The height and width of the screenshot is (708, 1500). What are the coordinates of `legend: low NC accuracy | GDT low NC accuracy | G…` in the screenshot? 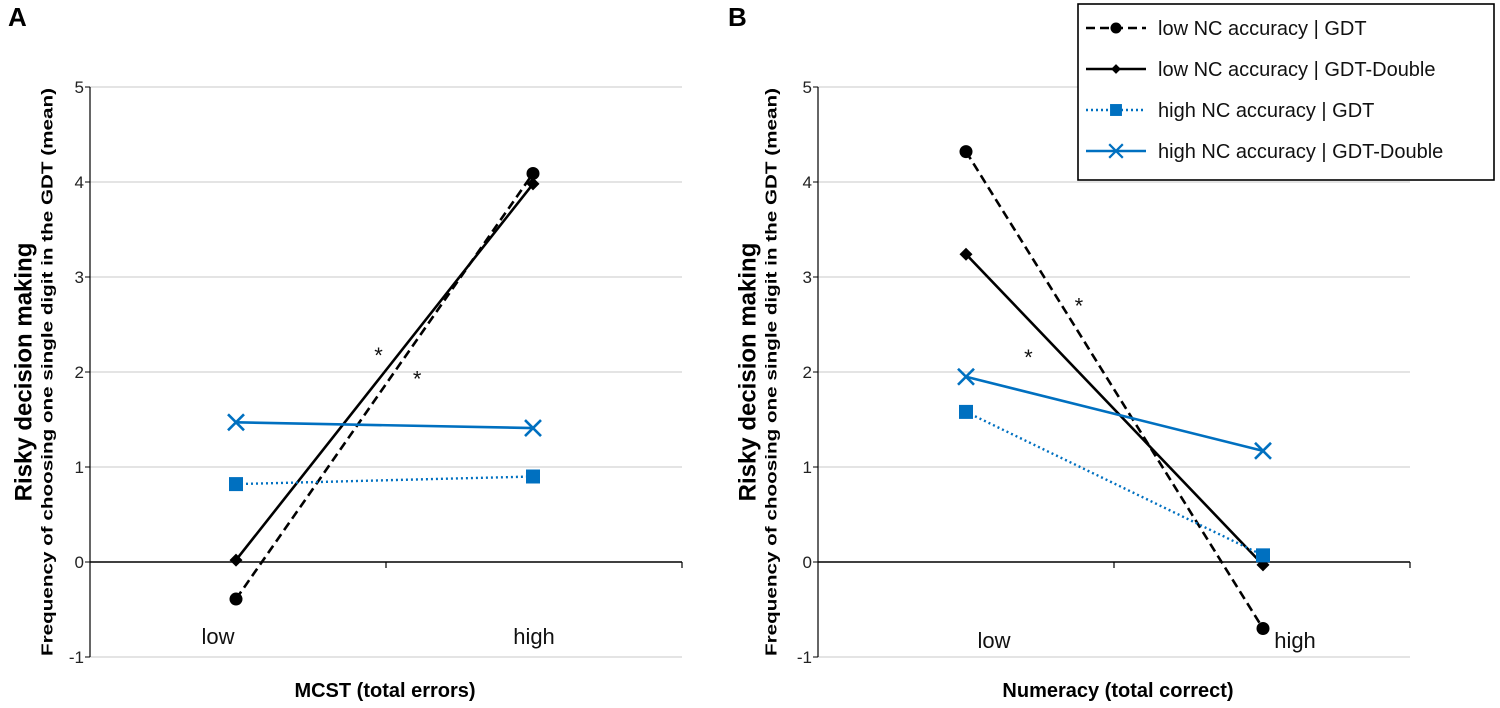 It's located at (1286, 92).